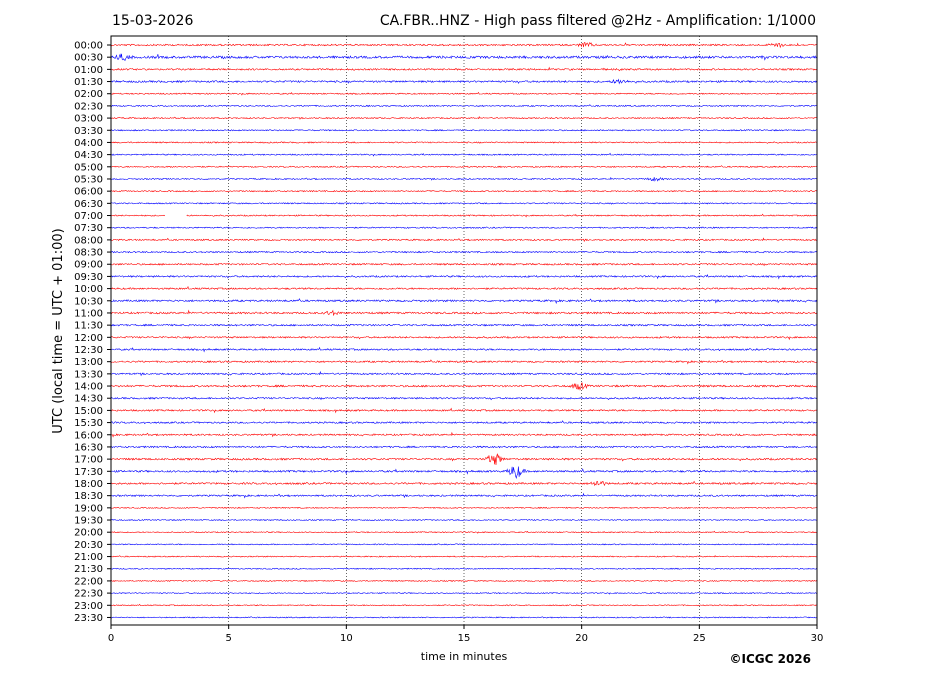 This screenshot has width=927, height=696. Describe the element at coordinates (88, 606) in the screenshot. I see `y-tick-label: 23:00` at that location.